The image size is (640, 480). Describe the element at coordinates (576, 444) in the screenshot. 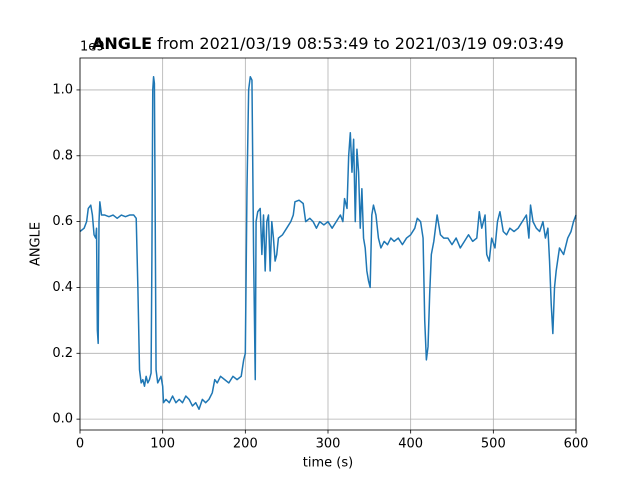

I see `x-tick-label: 600` at that location.